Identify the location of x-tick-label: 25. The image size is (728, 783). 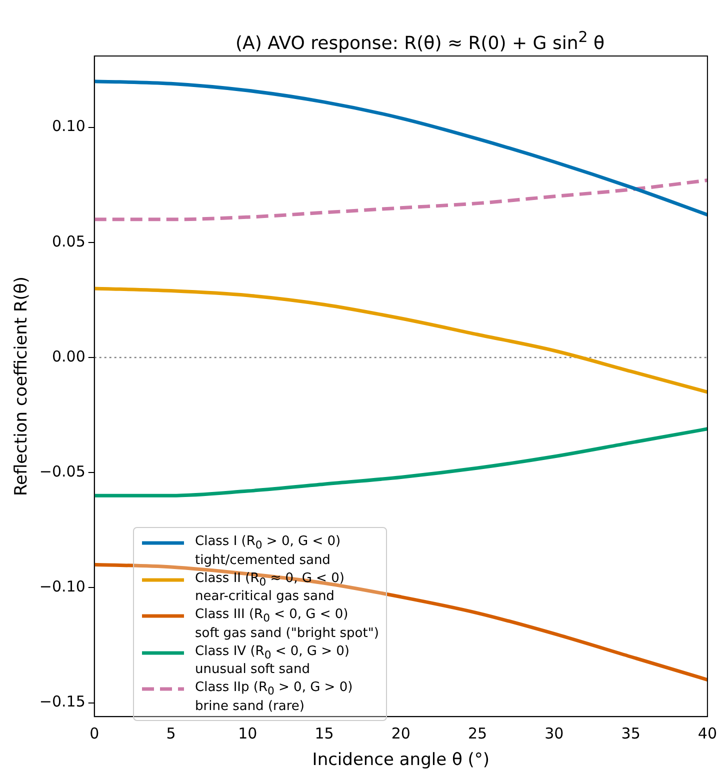
(478, 733).